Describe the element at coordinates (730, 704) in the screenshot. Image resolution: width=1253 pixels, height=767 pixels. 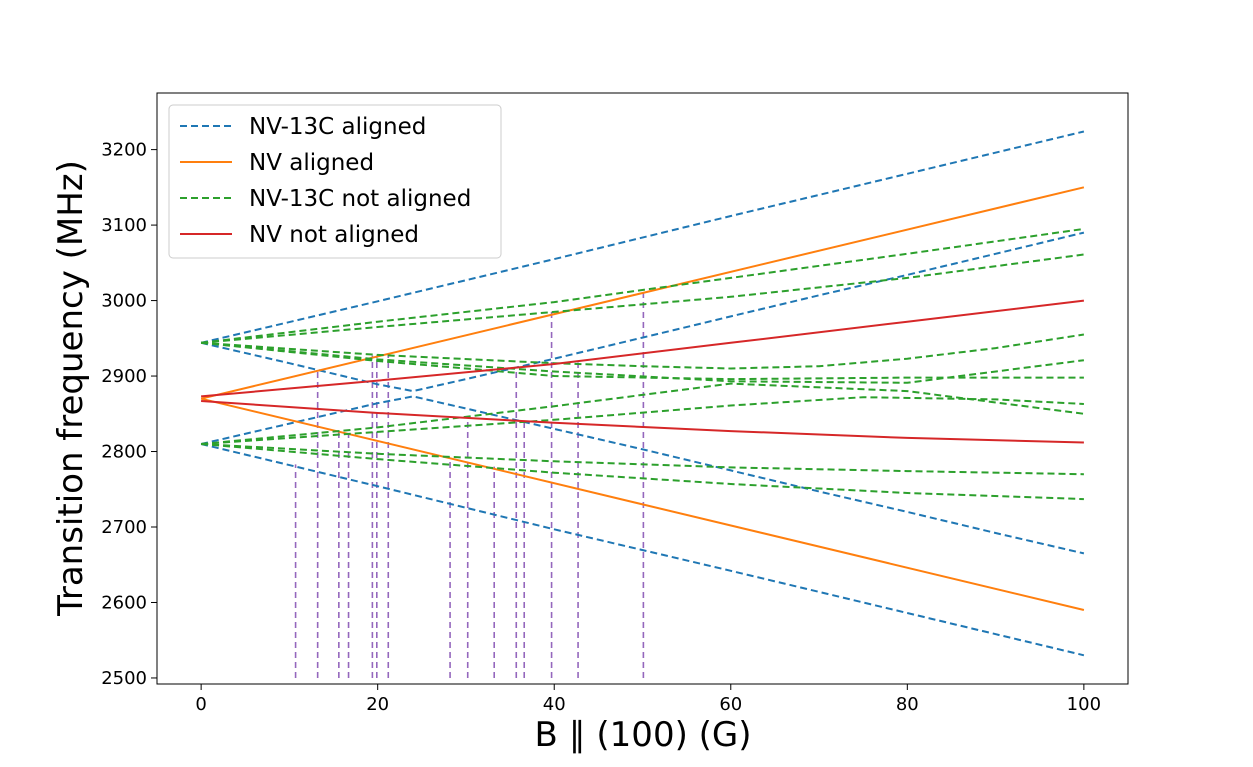
I see `x-tick-label-3: 60` at that location.